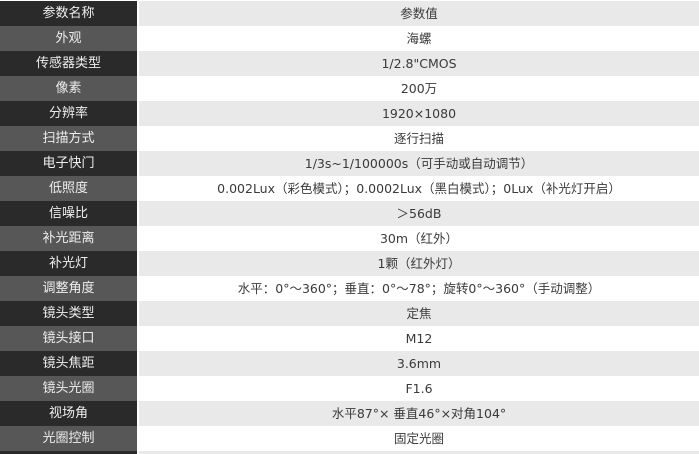  I want to click on param-name: 光圈控制, so click(68, 438).